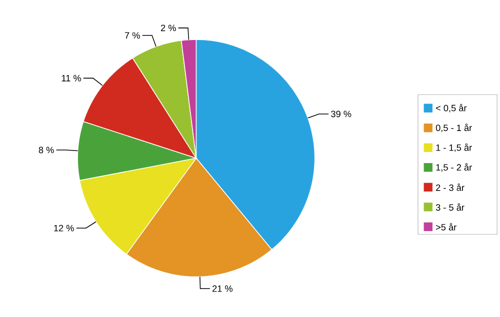 Image resolution: width=500 pixels, height=317 pixels. Describe the element at coordinates (168, 27) in the screenshot. I see `data-label: 2 %` at that location.